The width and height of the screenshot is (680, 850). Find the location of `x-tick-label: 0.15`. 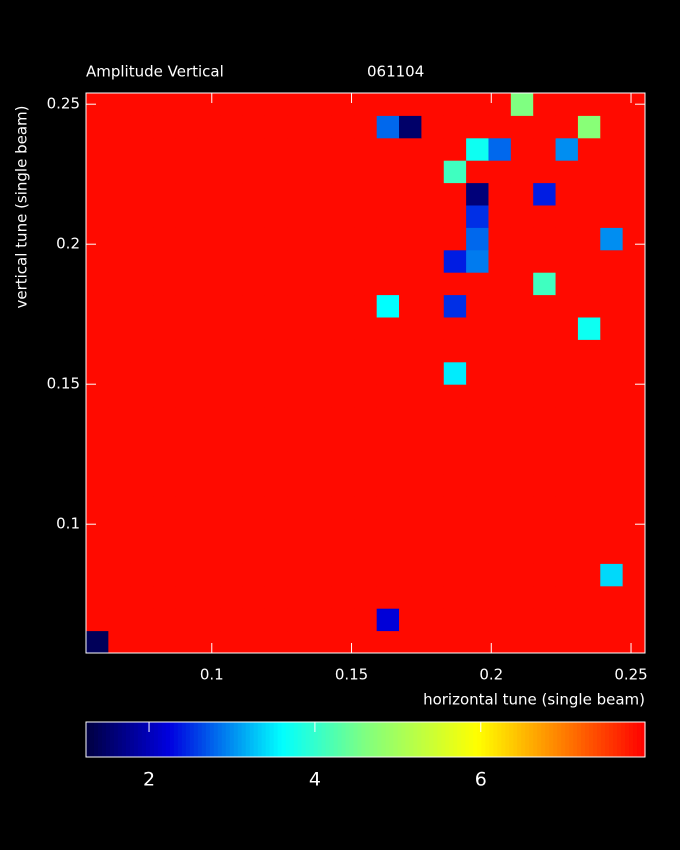

x-tick-label: 0.15 is located at coordinates (351, 675).